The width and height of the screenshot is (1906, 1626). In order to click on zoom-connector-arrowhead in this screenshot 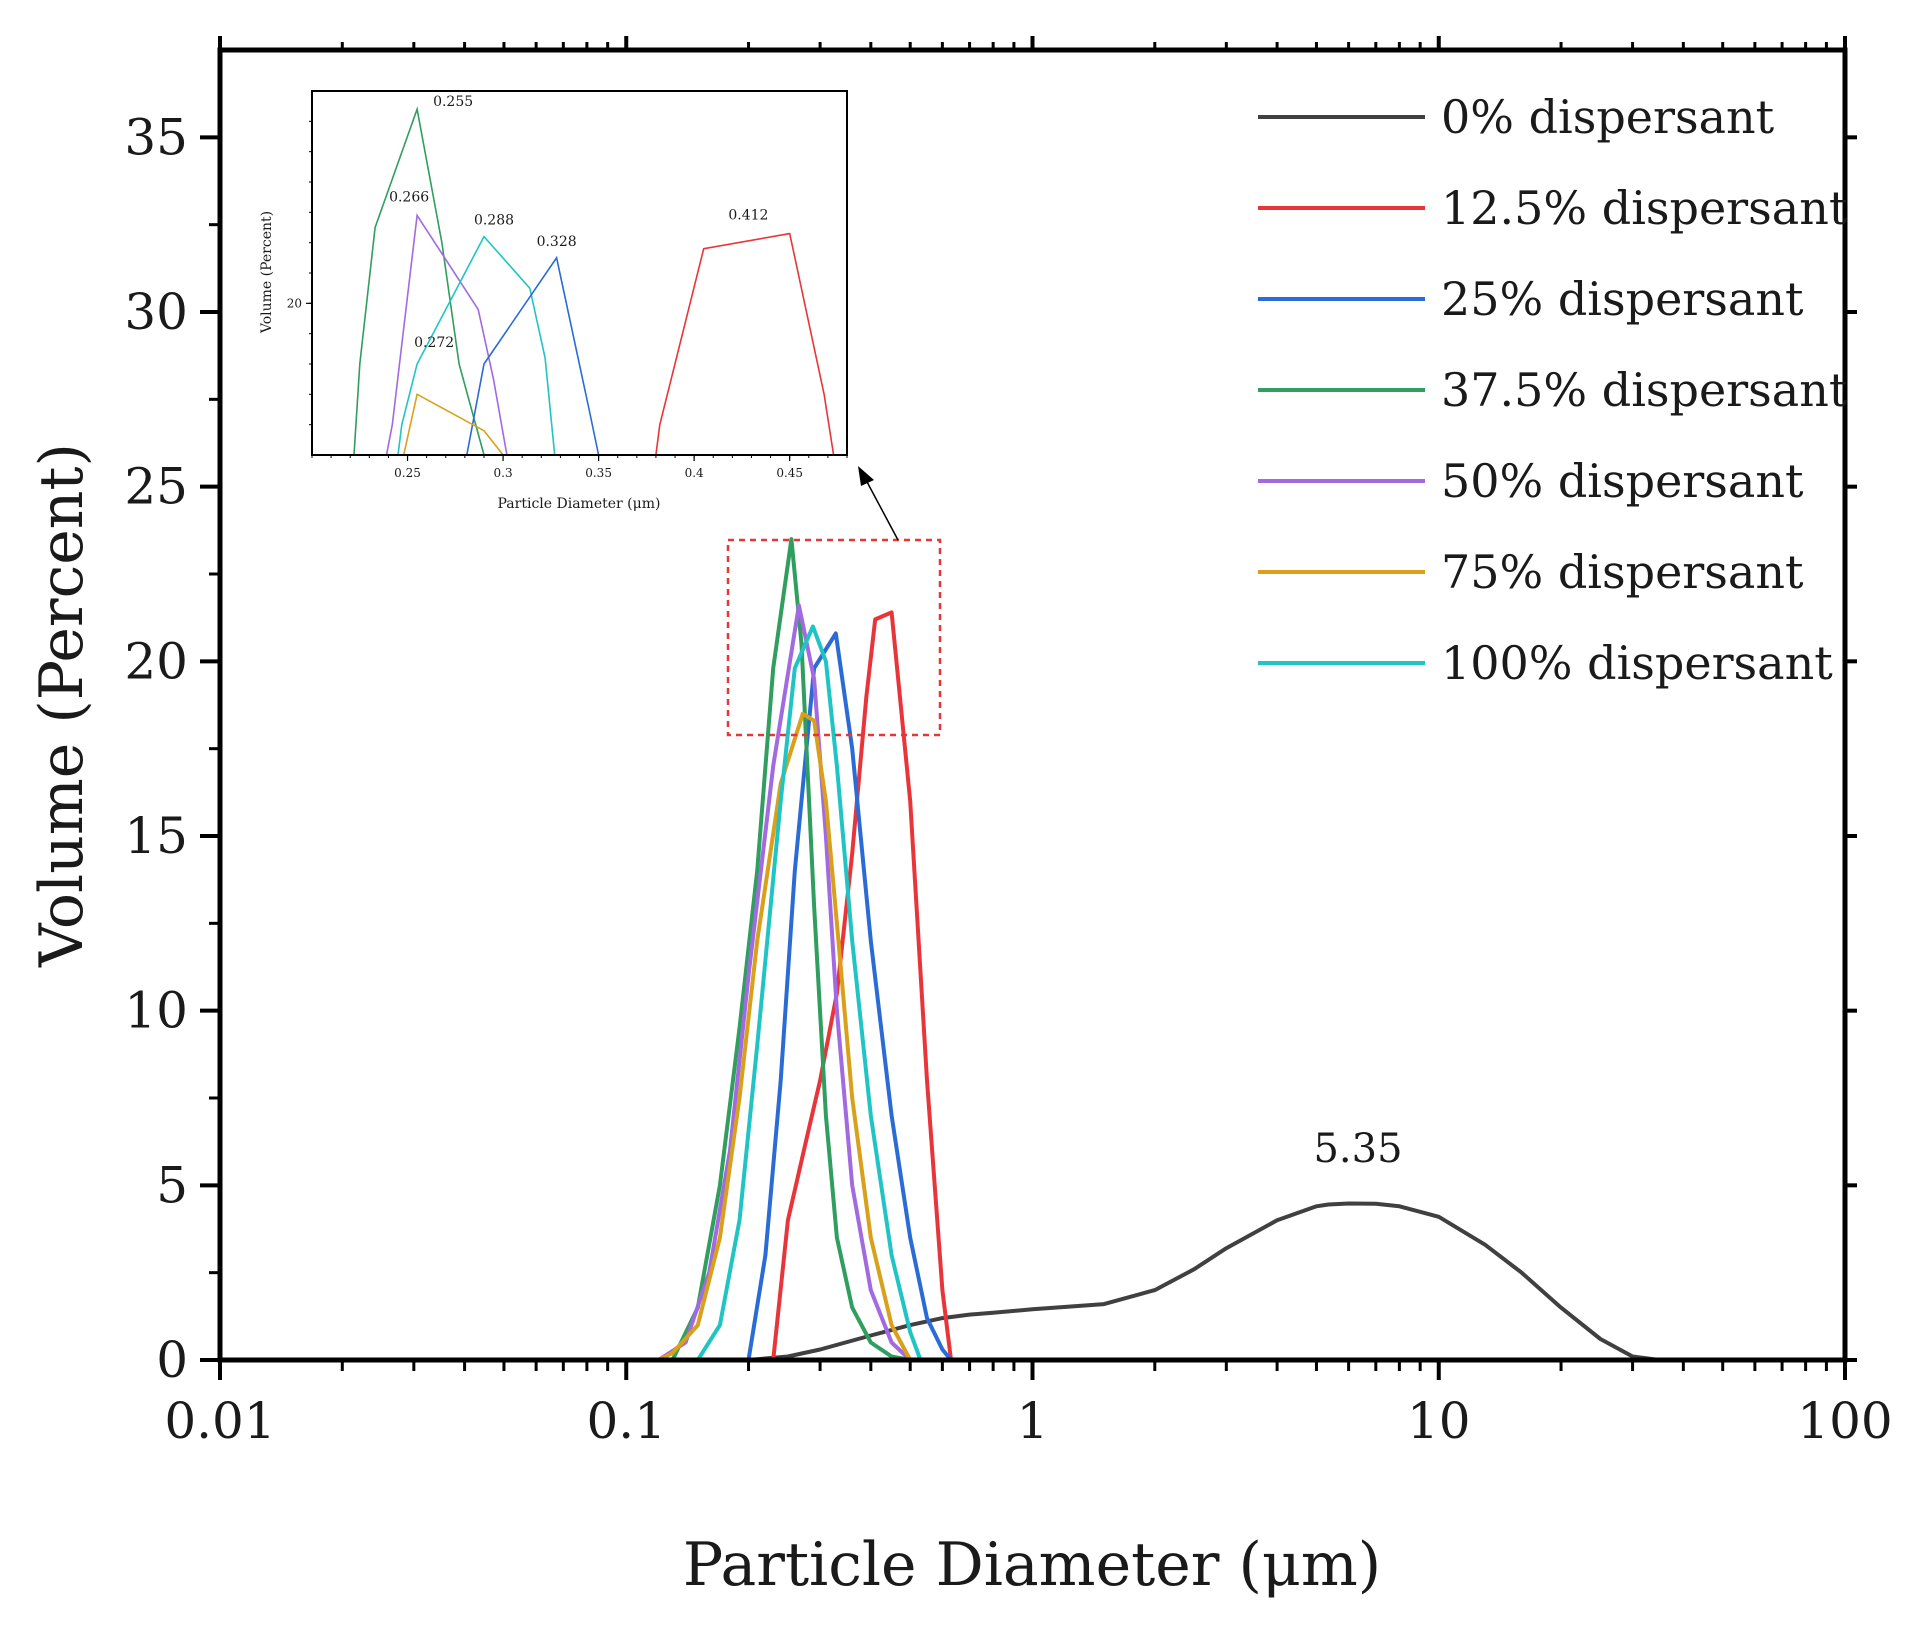, I will do `click(866, 476)`.